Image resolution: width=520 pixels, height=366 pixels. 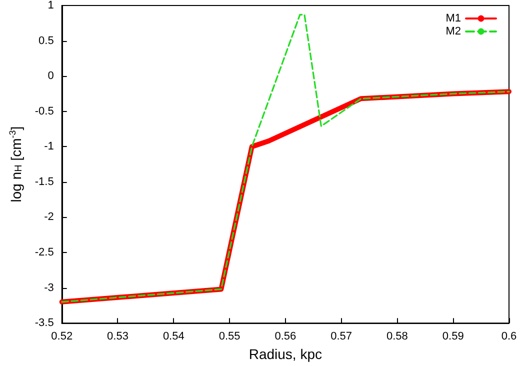 I want to click on y-tick-label: -3.5, so click(x=44, y=323).